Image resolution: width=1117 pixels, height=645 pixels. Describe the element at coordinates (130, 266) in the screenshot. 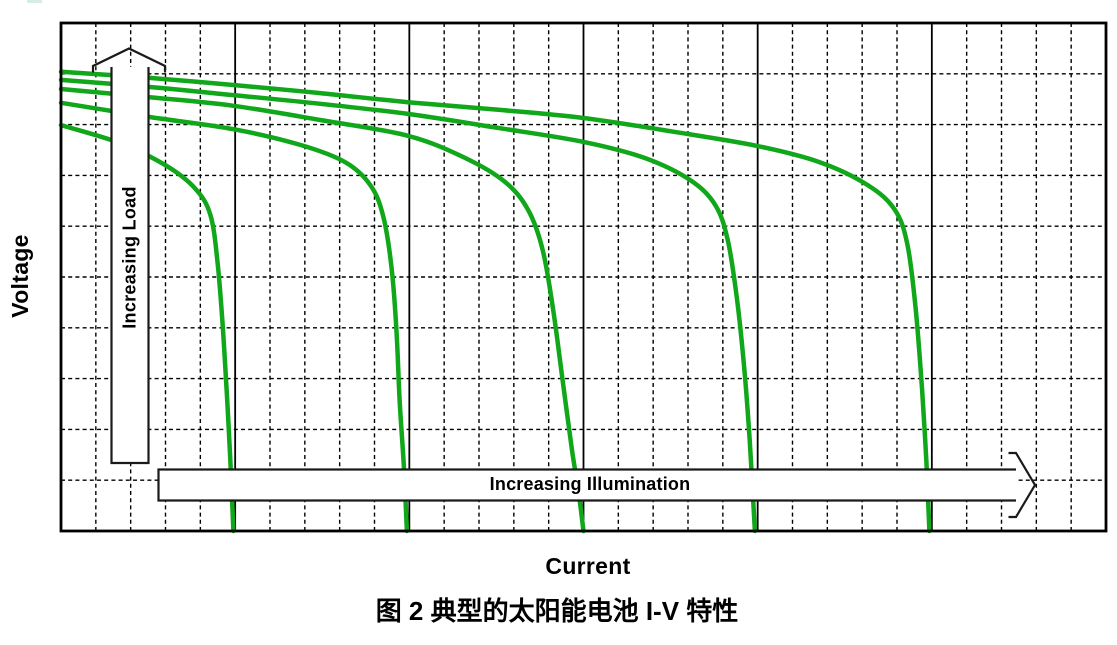

I see `up-arrow-body` at that location.